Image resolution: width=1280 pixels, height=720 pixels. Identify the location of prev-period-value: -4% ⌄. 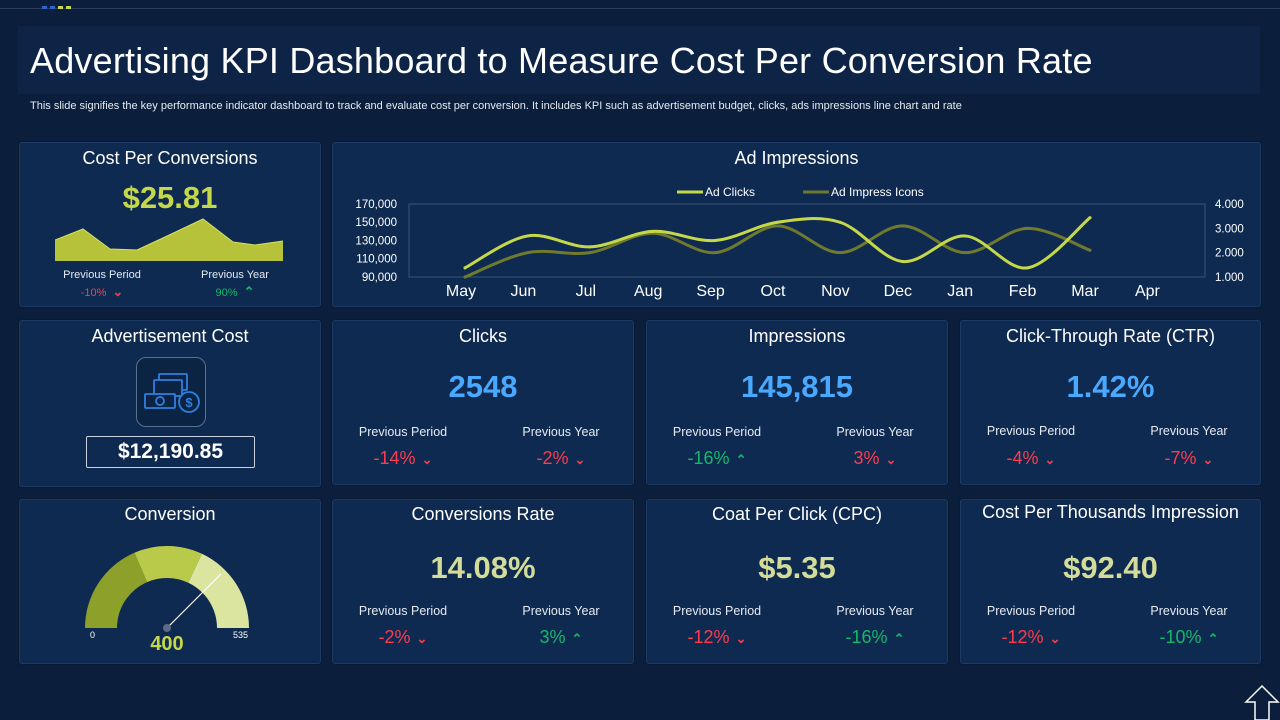
(1031, 458).